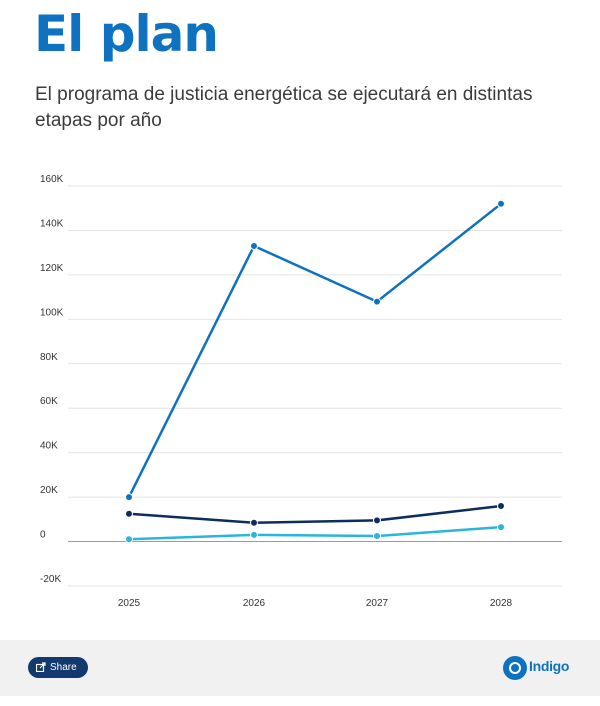 This screenshot has height=706, width=600. Describe the element at coordinates (501, 603) in the screenshot. I see `x-tick-label: 2028` at that location.